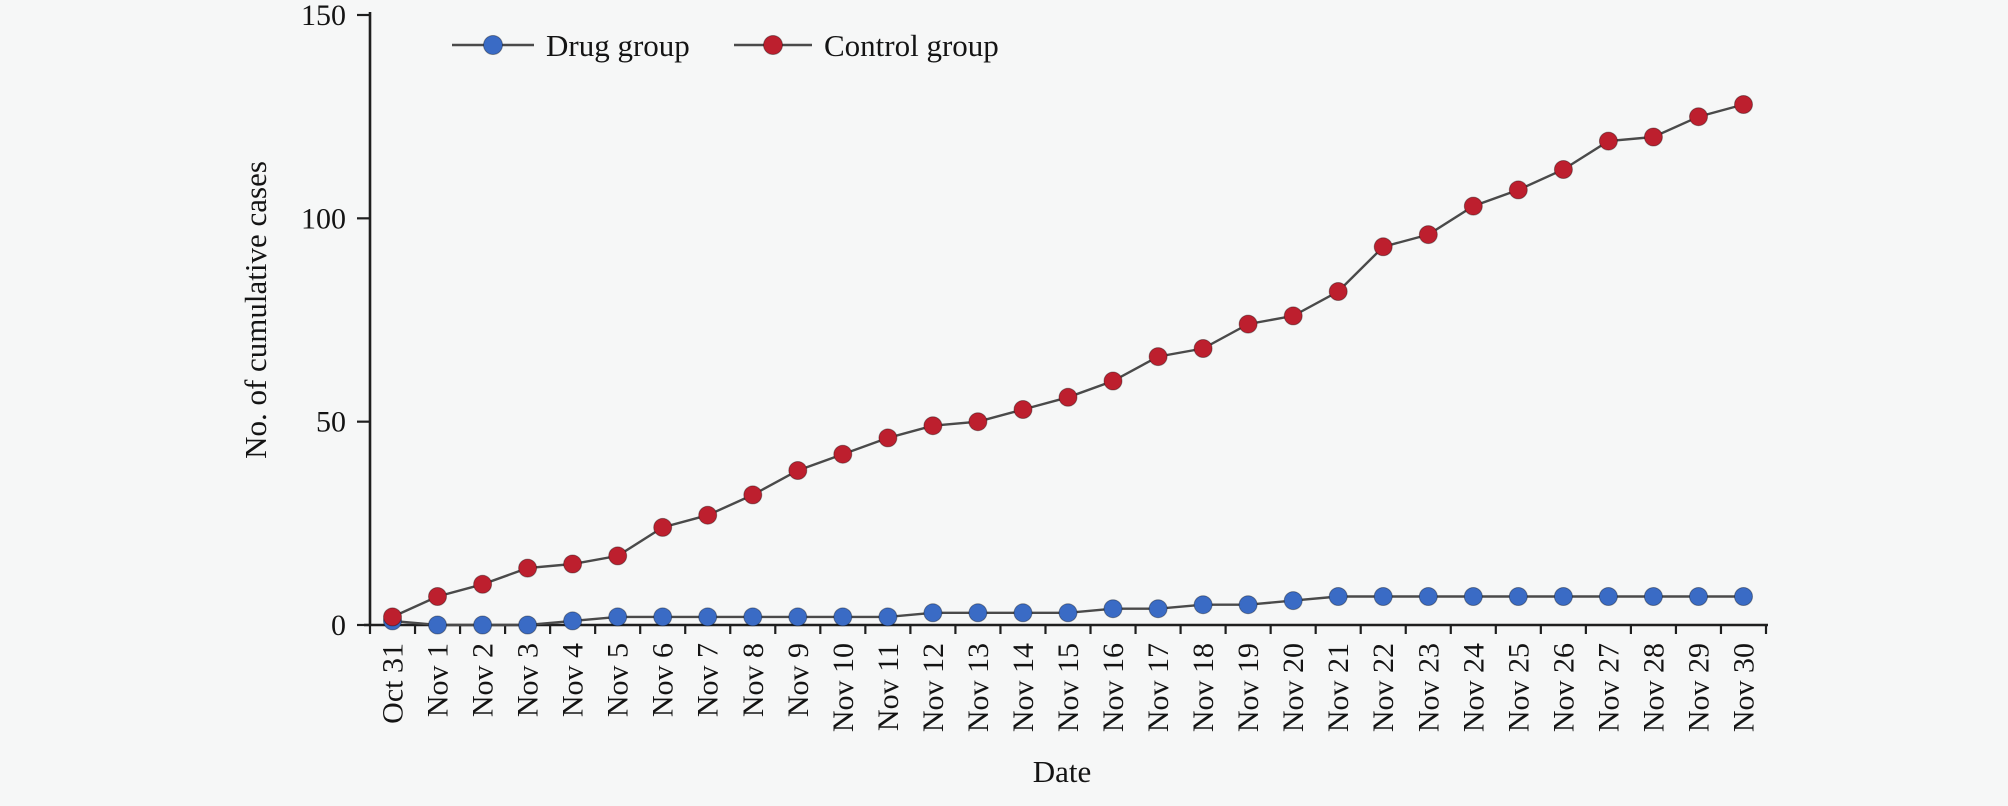 Image resolution: width=2008 pixels, height=806 pixels. Describe the element at coordinates (493, 45) in the screenshot. I see `legend-marker-drug-group` at that location.